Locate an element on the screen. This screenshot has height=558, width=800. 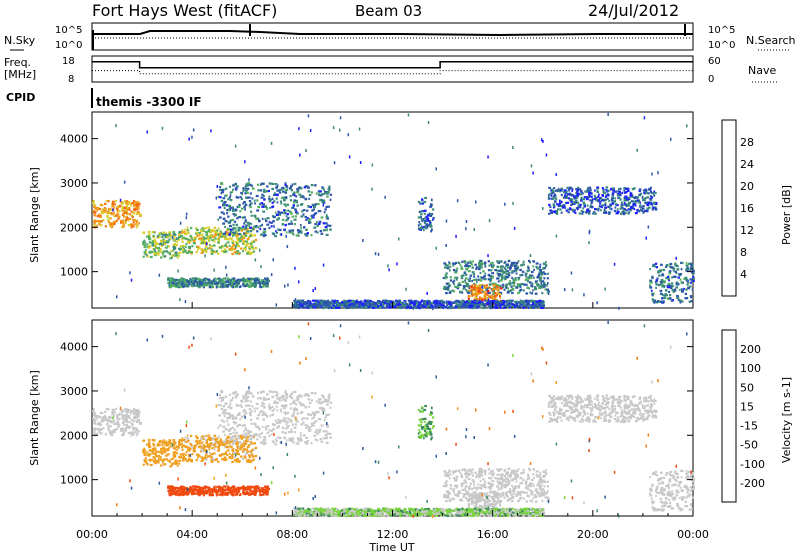
power-mark-1976 is located at coordinates (499, 274).